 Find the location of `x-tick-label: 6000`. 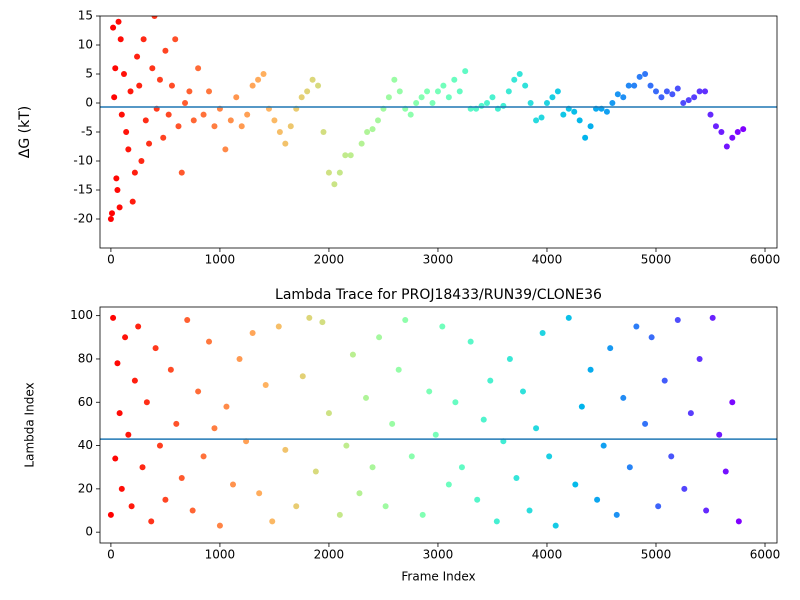

x-tick-label: 6000 is located at coordinates (765, 555).